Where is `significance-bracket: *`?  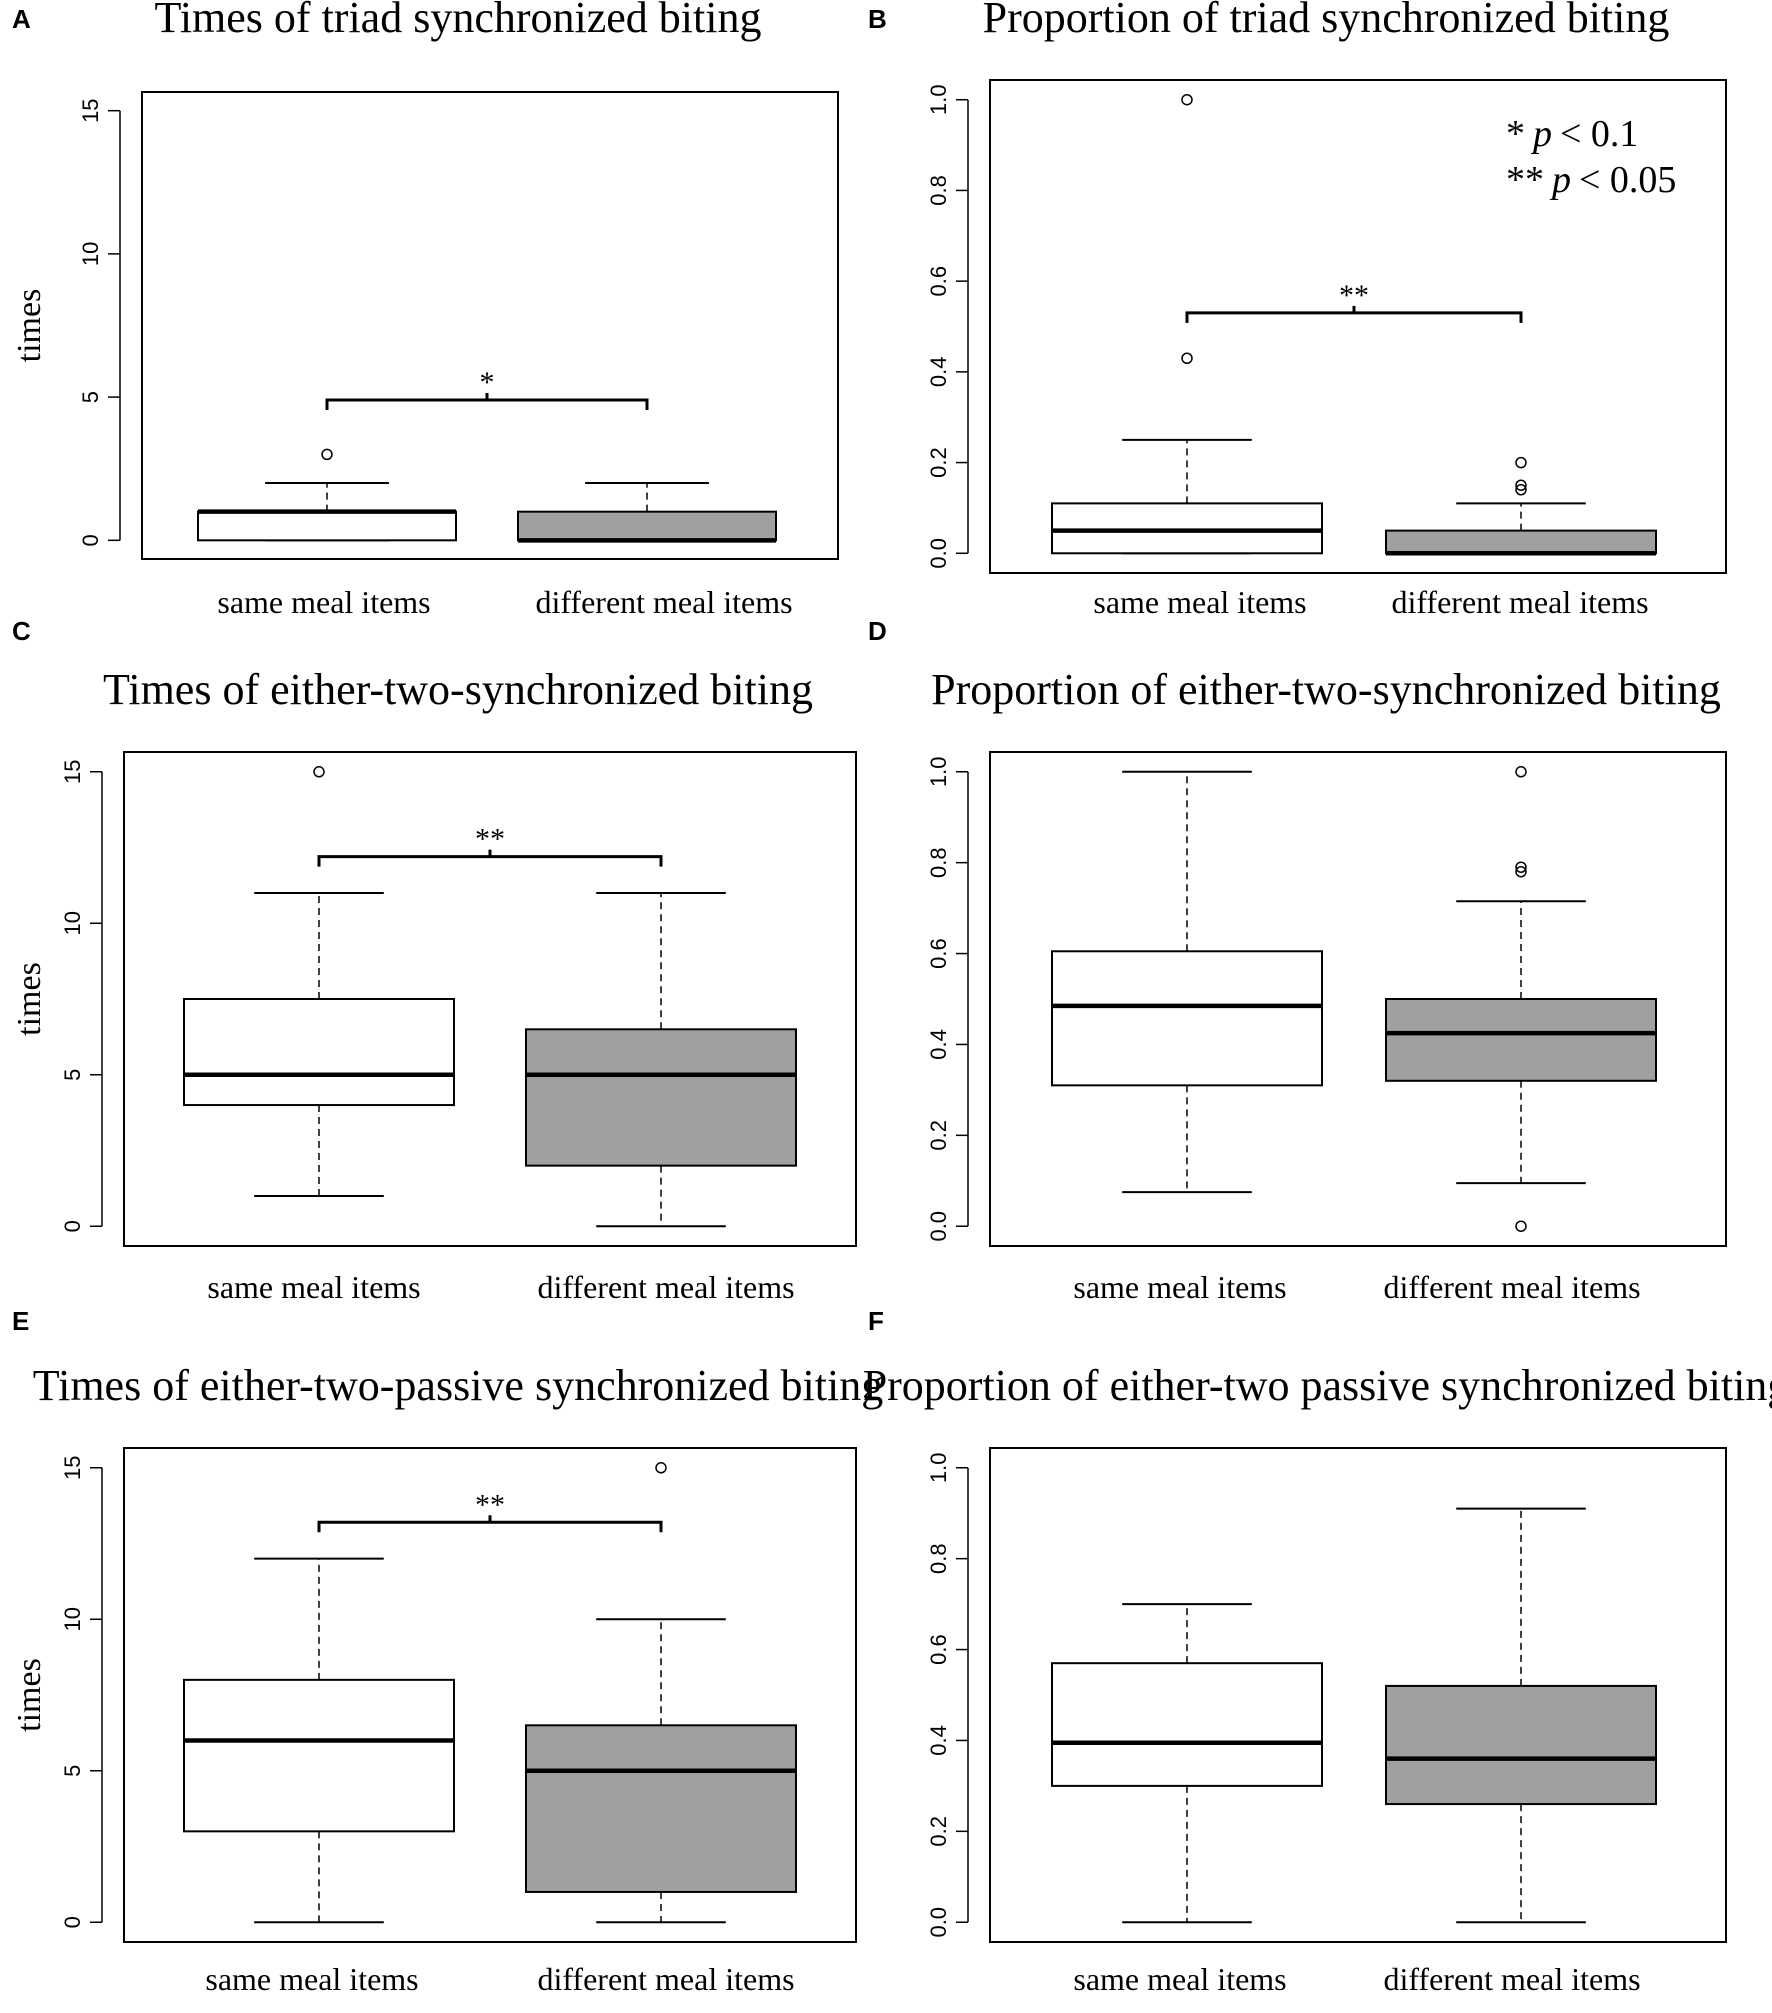
significance-bracket: * is located at coordinates (487, 388).